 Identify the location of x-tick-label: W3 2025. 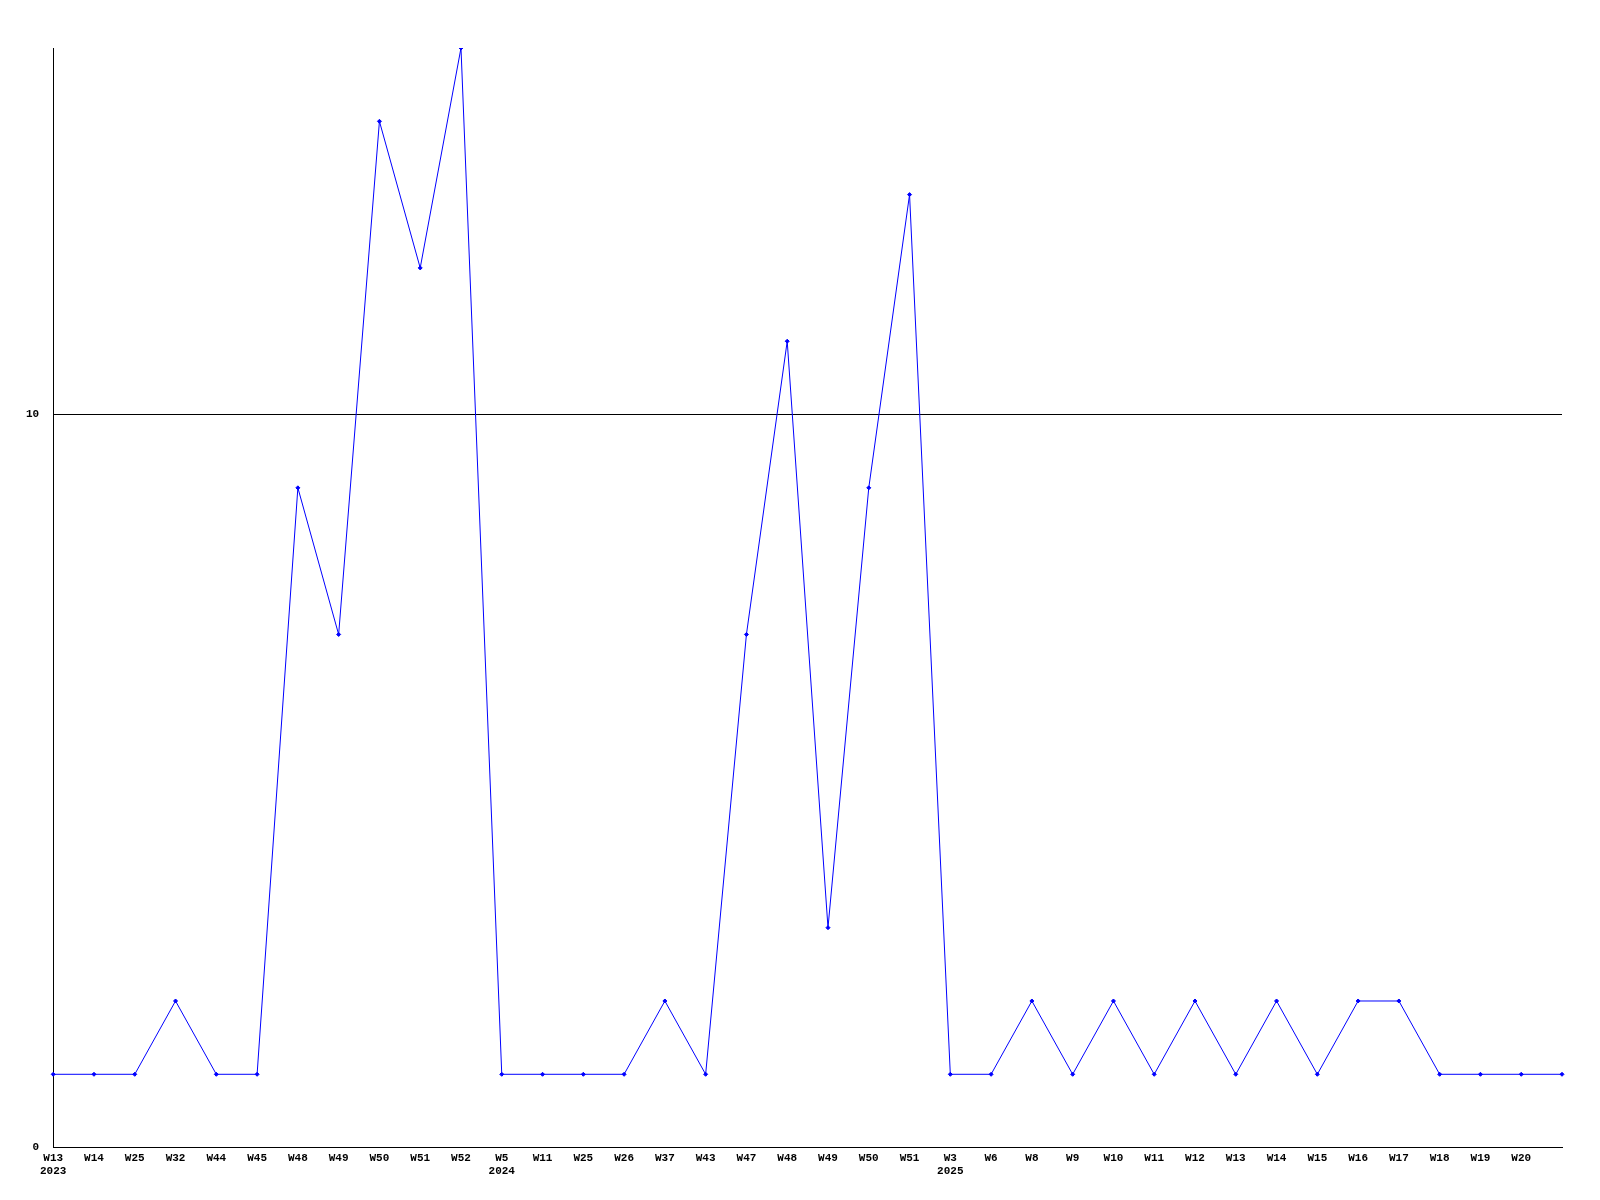
(950, 1164).